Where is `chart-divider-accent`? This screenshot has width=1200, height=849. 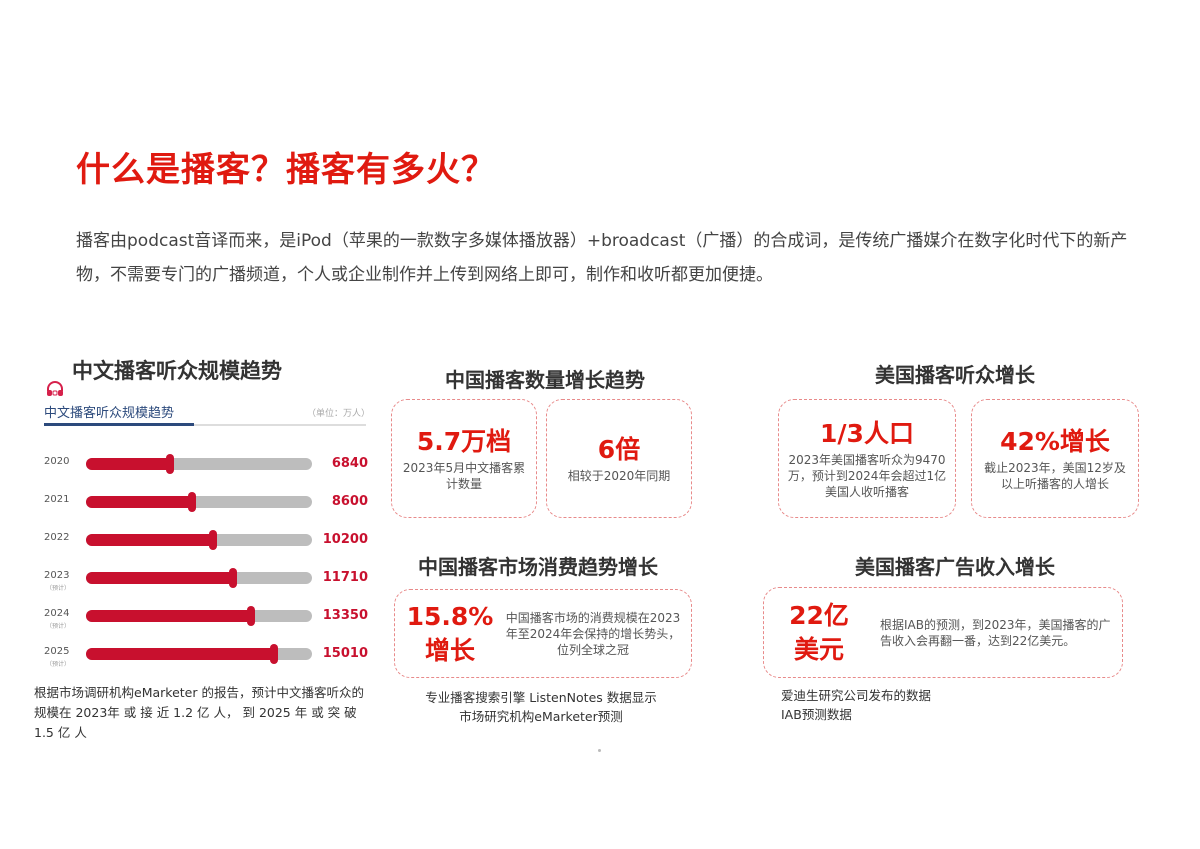
chart-divider-accent is located at coordinates (119, 424).